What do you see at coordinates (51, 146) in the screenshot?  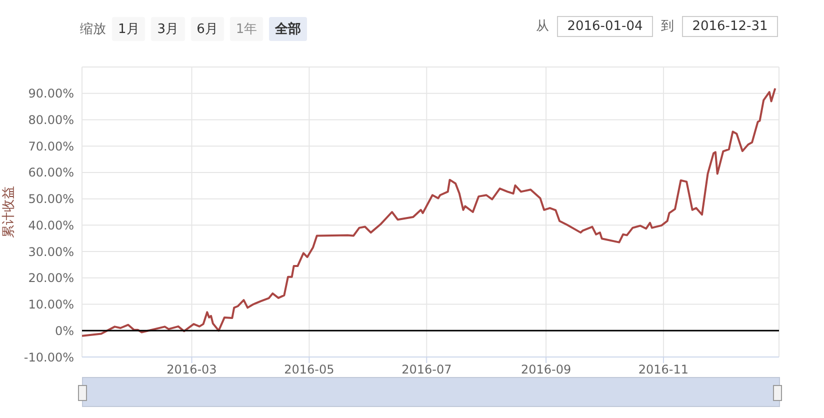 I see `y-tick-label: 70.00%` at bounding box center [51, 146].